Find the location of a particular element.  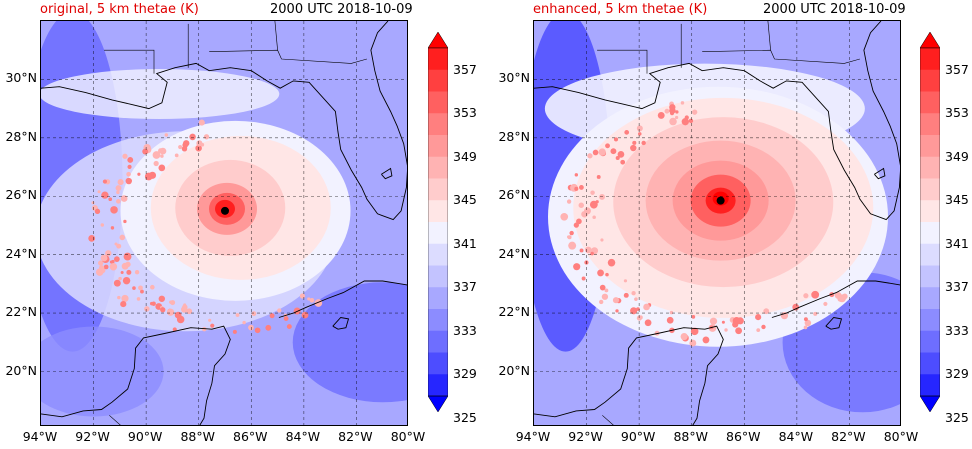

right-colorbar is located at coordinates (930, 222).